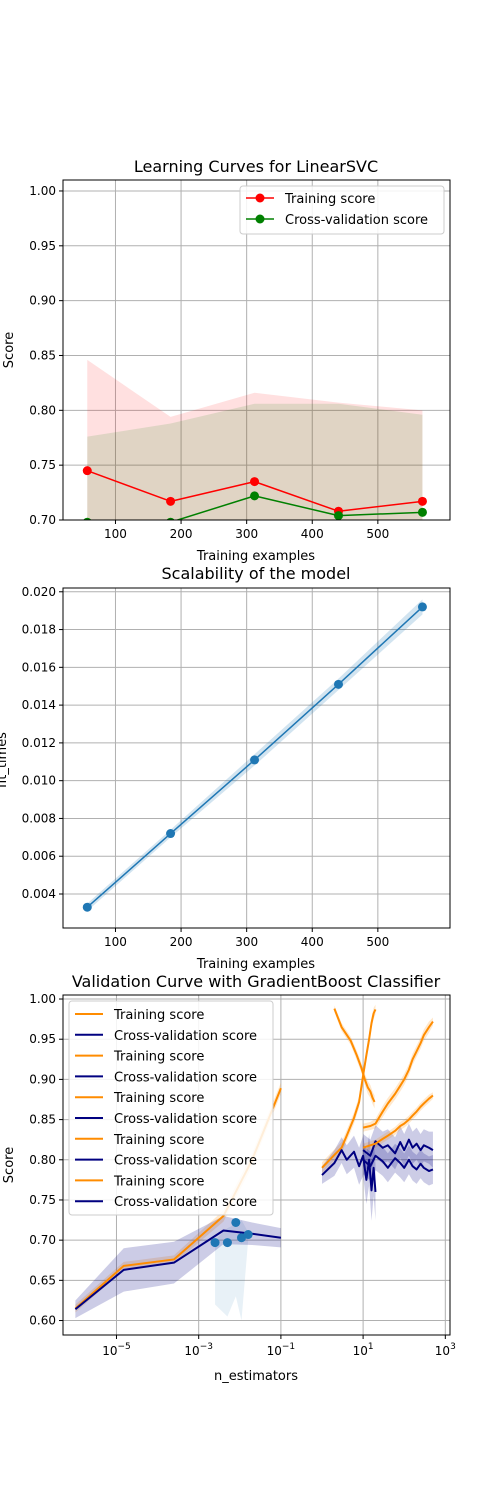  Describe the element at coordinates (39, 592) in the screenshot. I see `y-tick-label: 0.020` at that location.